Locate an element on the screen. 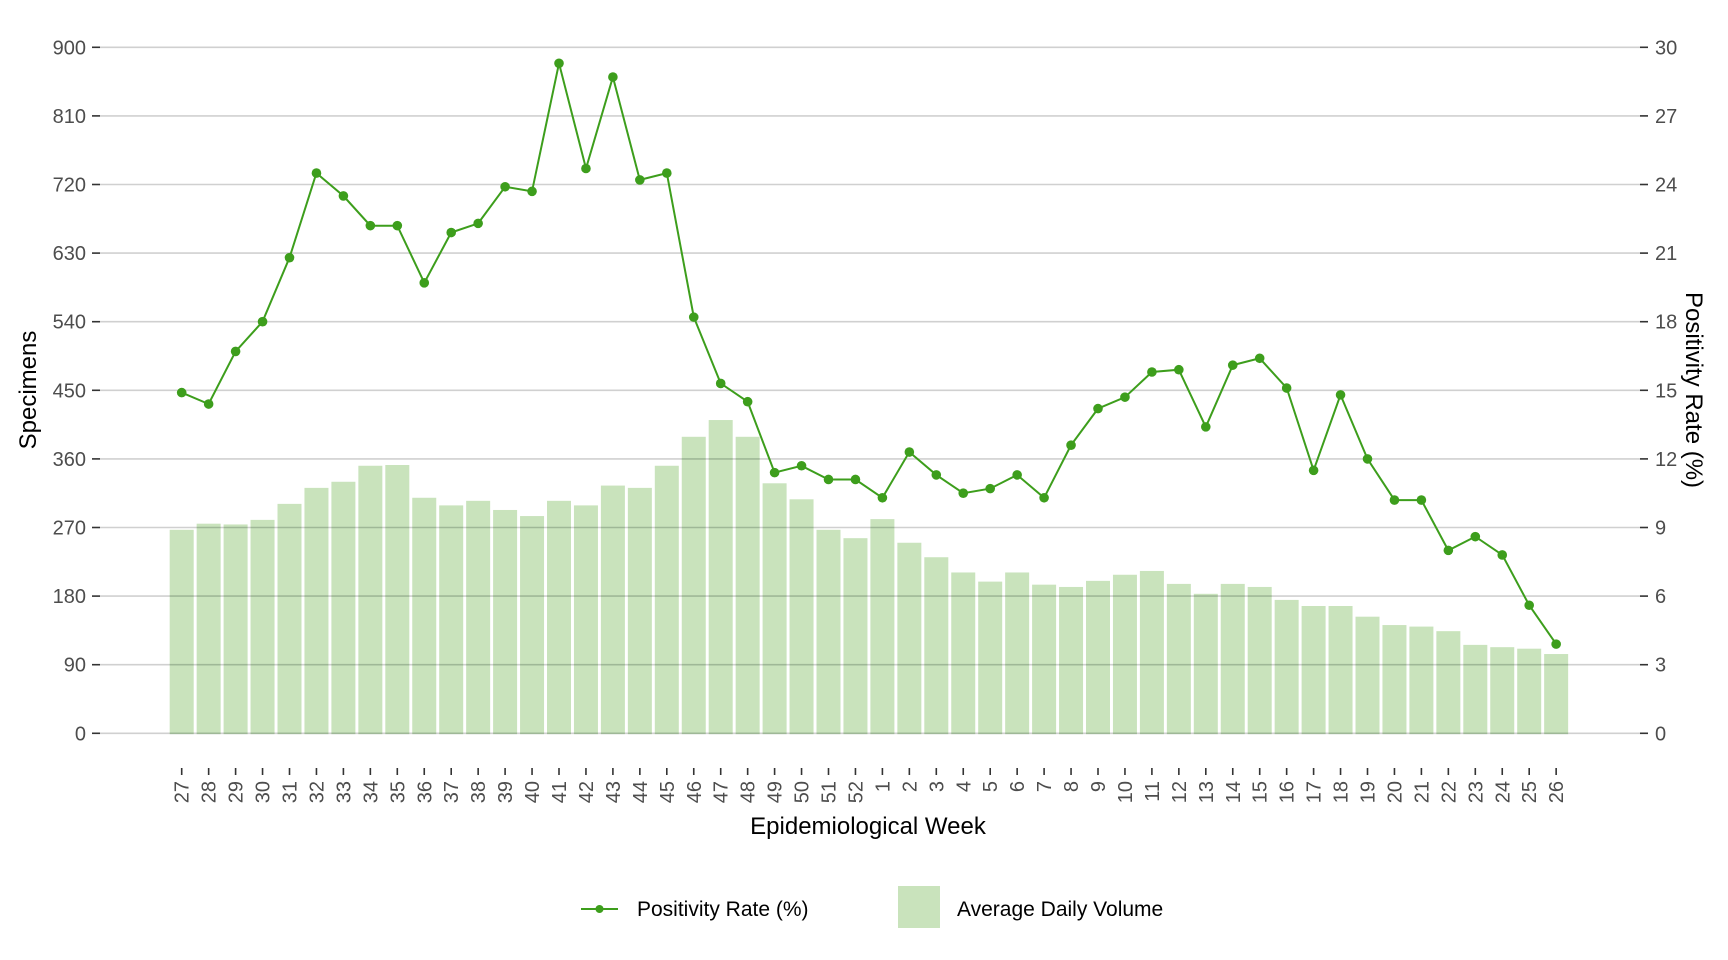  right-tick-label: 15 is located at coordinates (1666, 391).